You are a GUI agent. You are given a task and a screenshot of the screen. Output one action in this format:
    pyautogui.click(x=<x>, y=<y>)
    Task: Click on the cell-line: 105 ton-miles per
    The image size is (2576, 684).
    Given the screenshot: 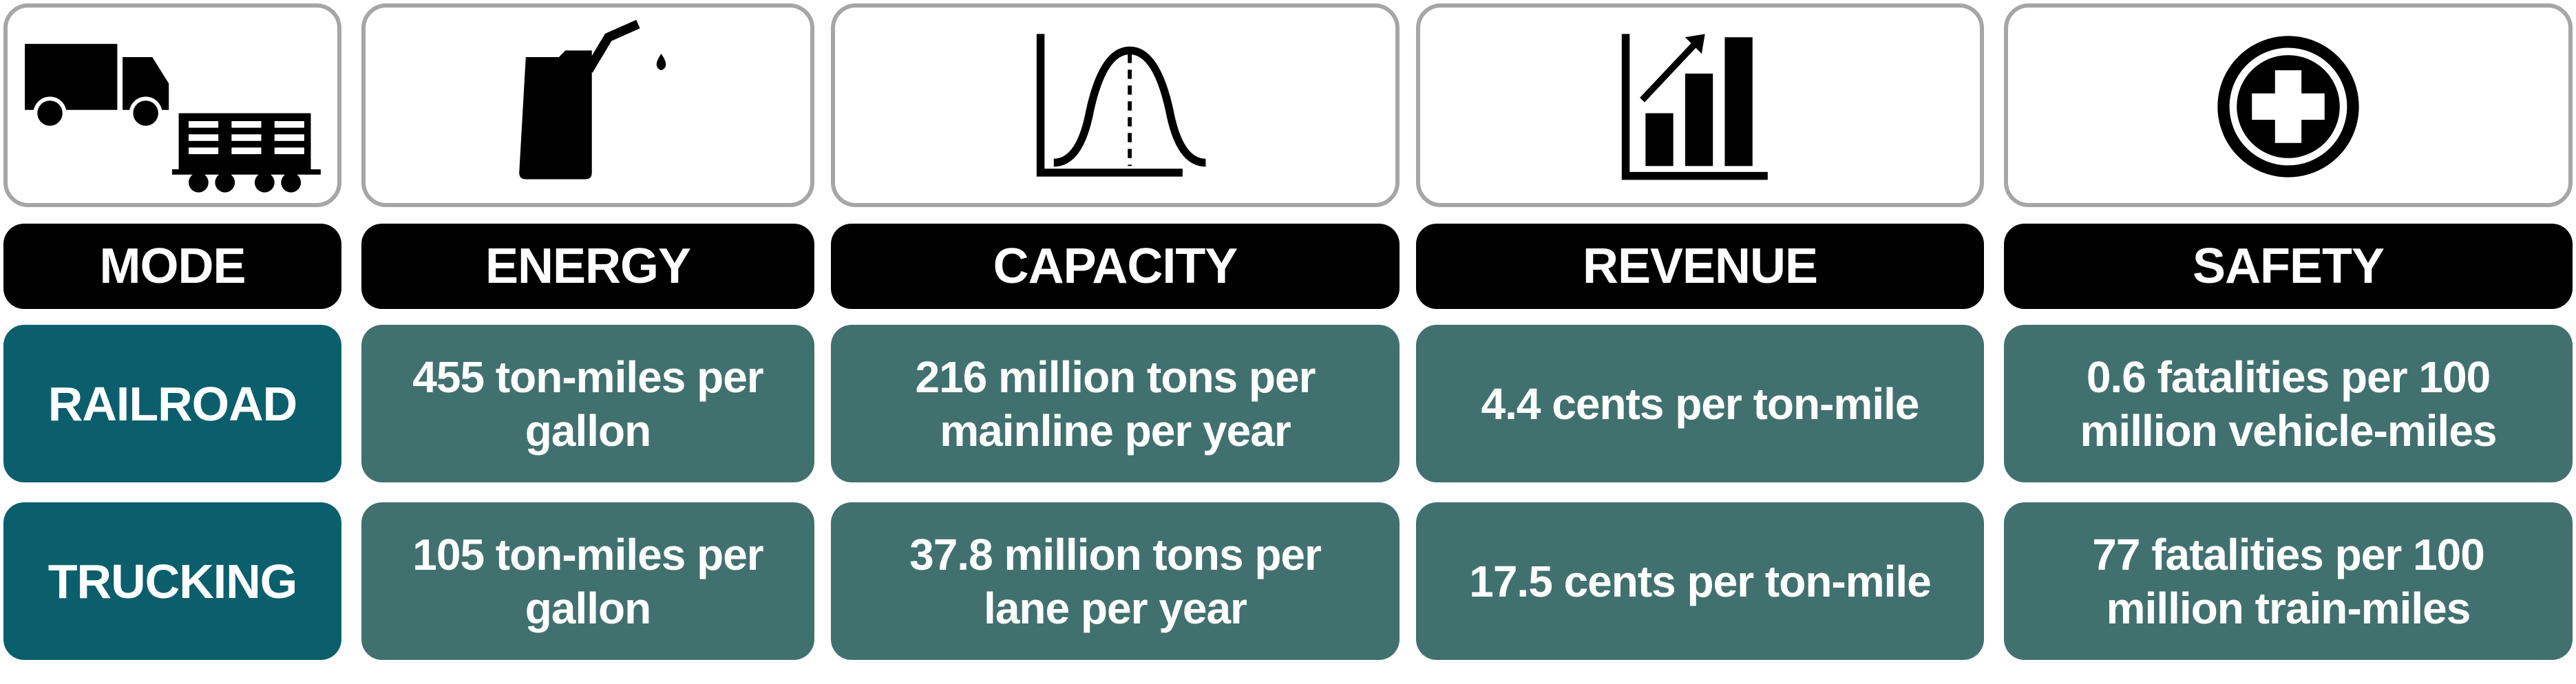 What is the action you would take?
    pyautogui.click(x=588, y=554)
    